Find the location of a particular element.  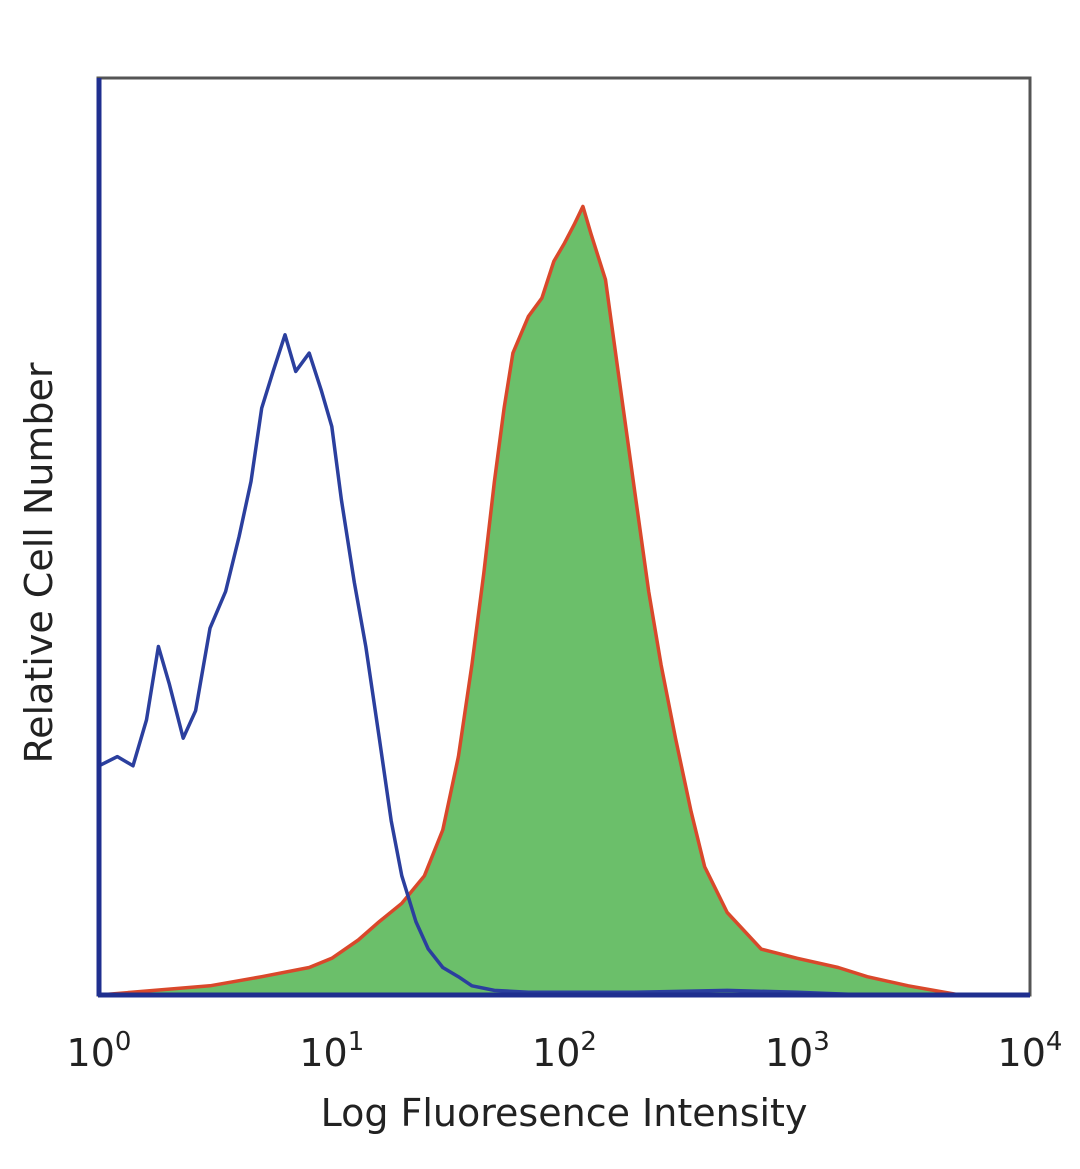

x-tick-labels: 100 101 102 103 104 is located at coordinates (565, 1051).